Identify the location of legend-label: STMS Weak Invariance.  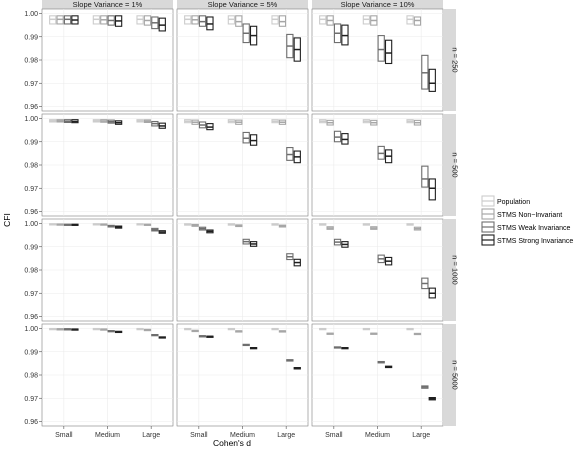
(534, 228).